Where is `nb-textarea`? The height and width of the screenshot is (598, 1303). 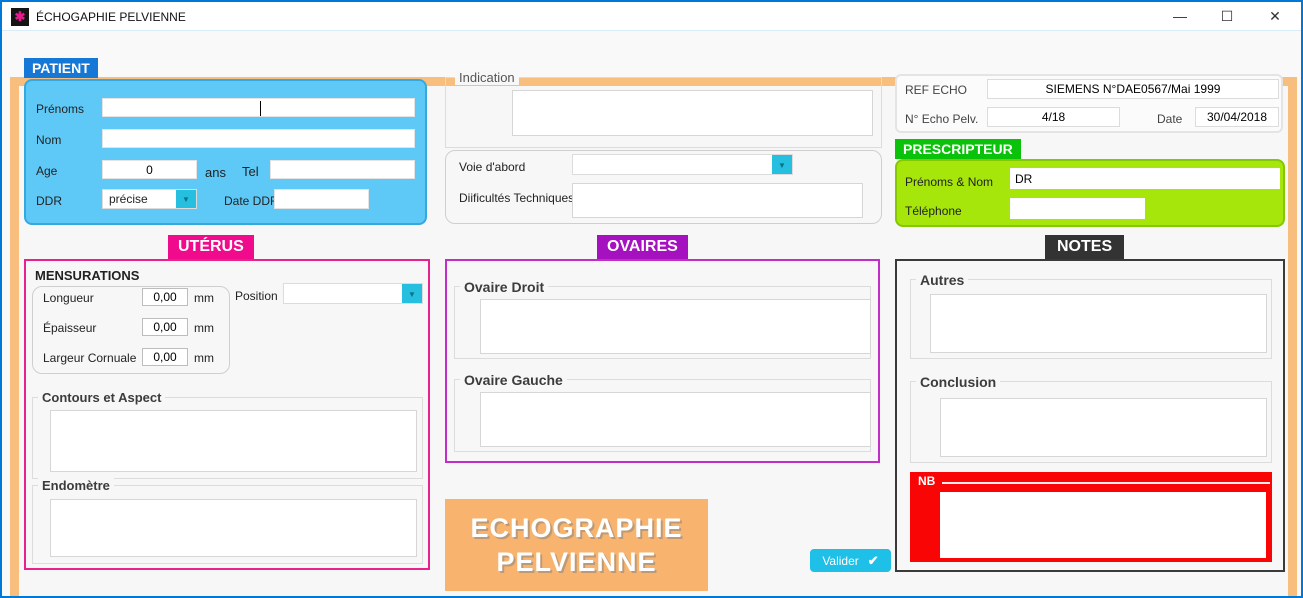
nb-textarea is located at coordinates (1103, 525).